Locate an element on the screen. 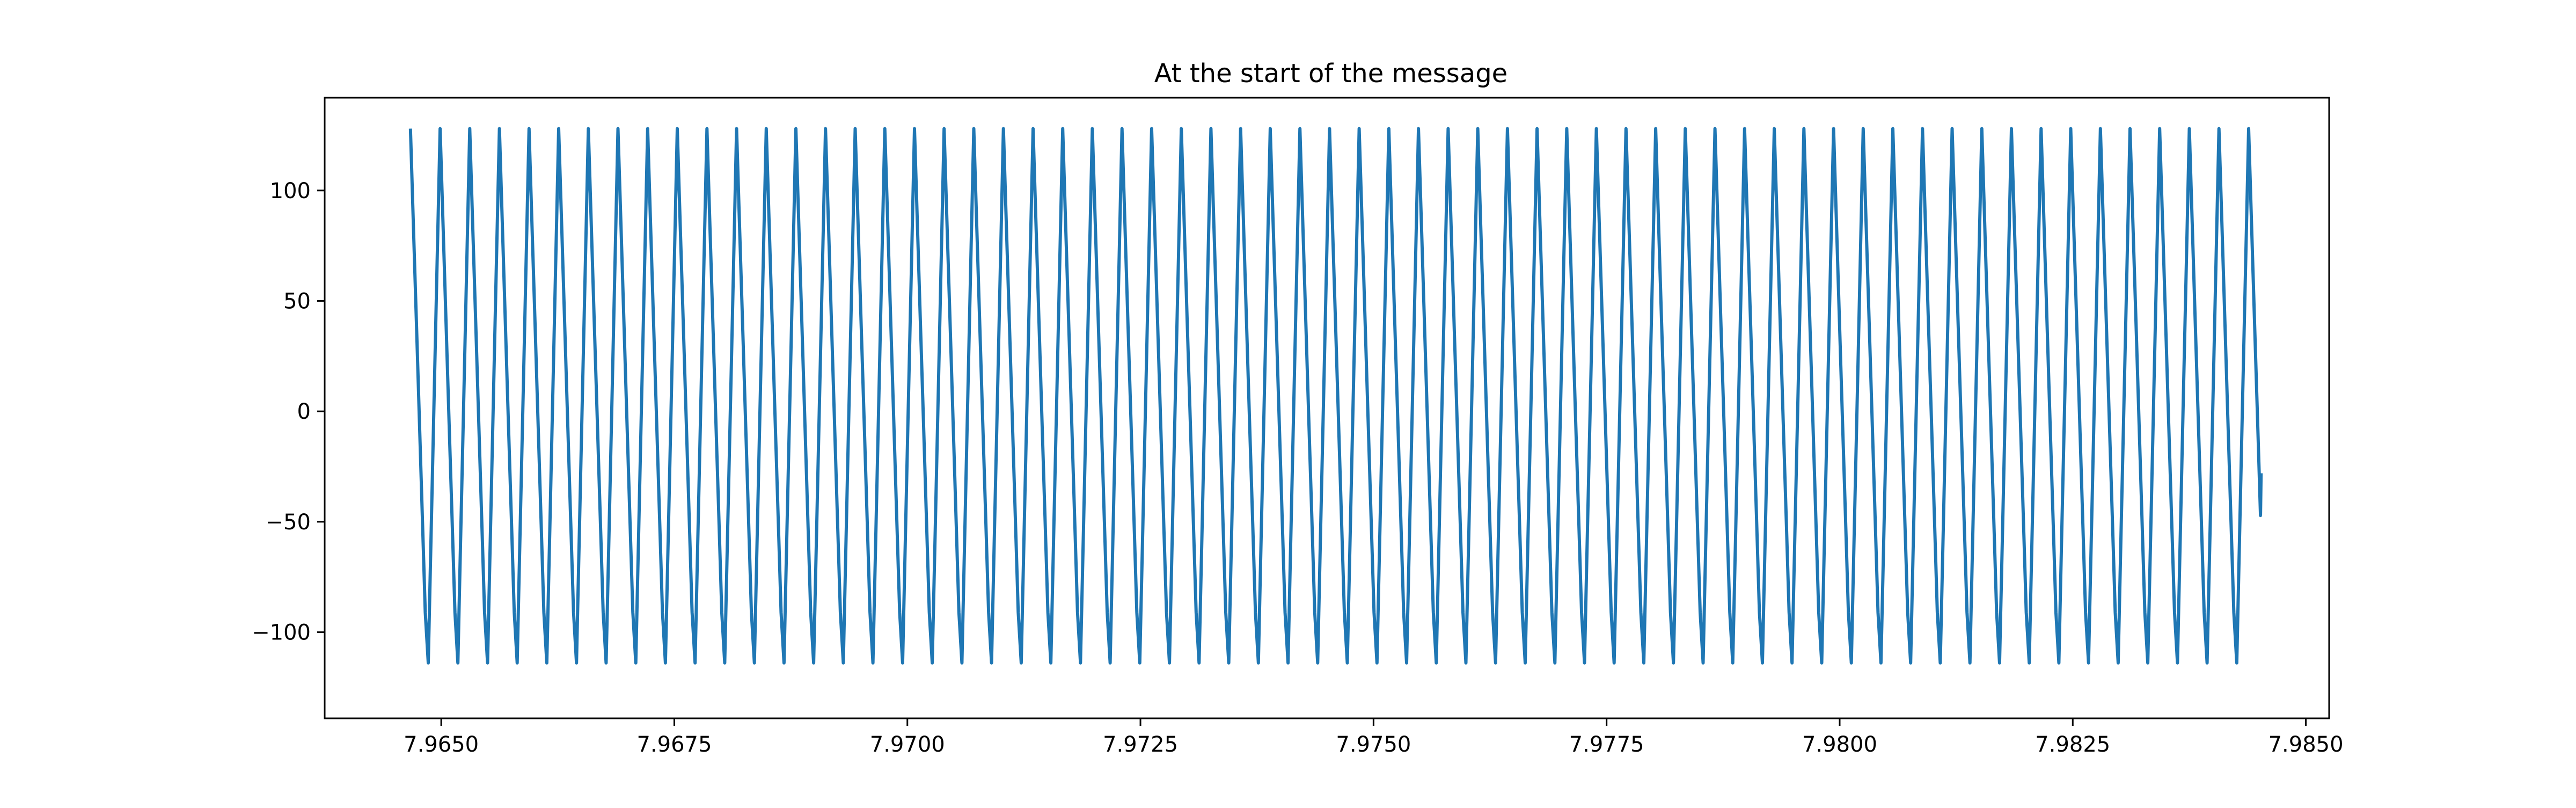 Image resolution: width=2576 pixels, height=808 pixels. x-tick-label: 7.9725 is located at coordinates (1140, 744).